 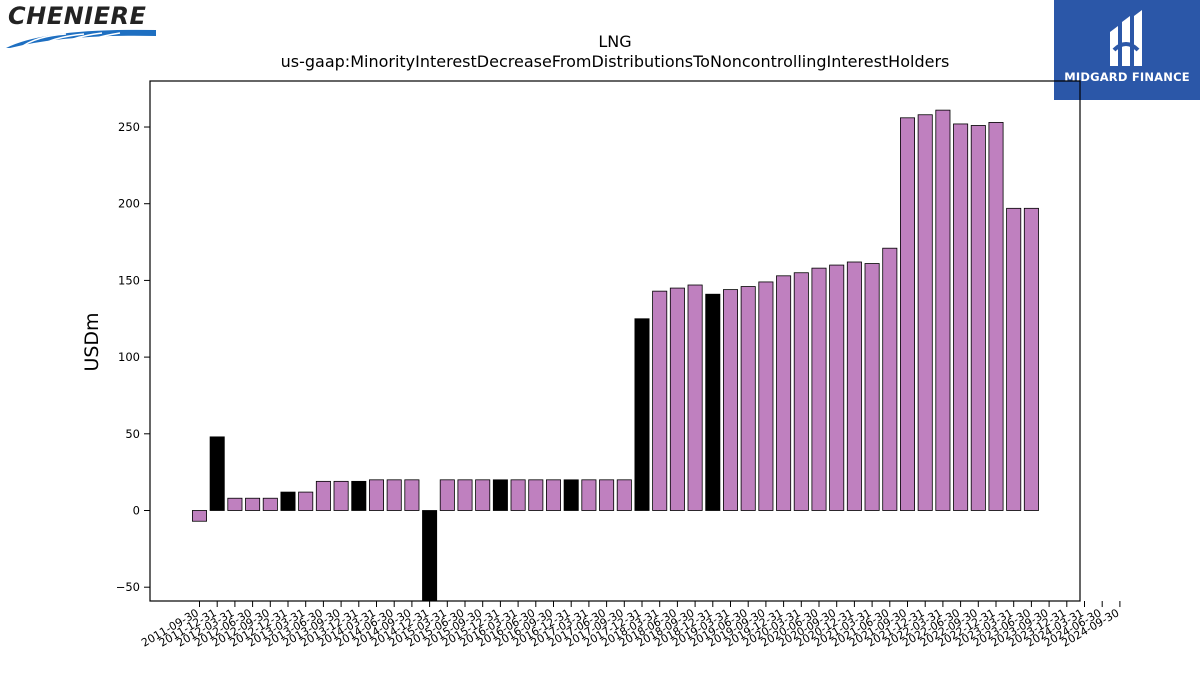 What do you see at coordinates (128, 587) in the screenshot?
I see `y-tick-label: −50` at bounding box center [128, 587].